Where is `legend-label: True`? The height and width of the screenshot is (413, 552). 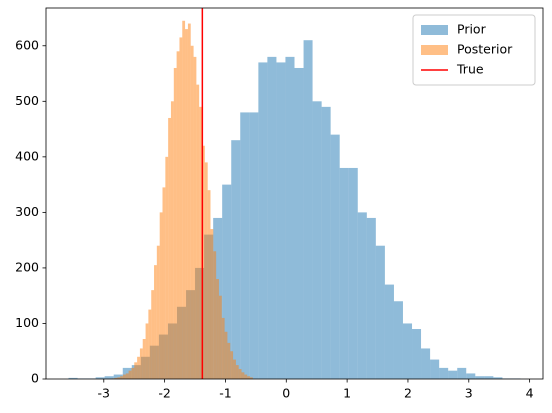 legend-label: True is located at coordinates (470, 69).